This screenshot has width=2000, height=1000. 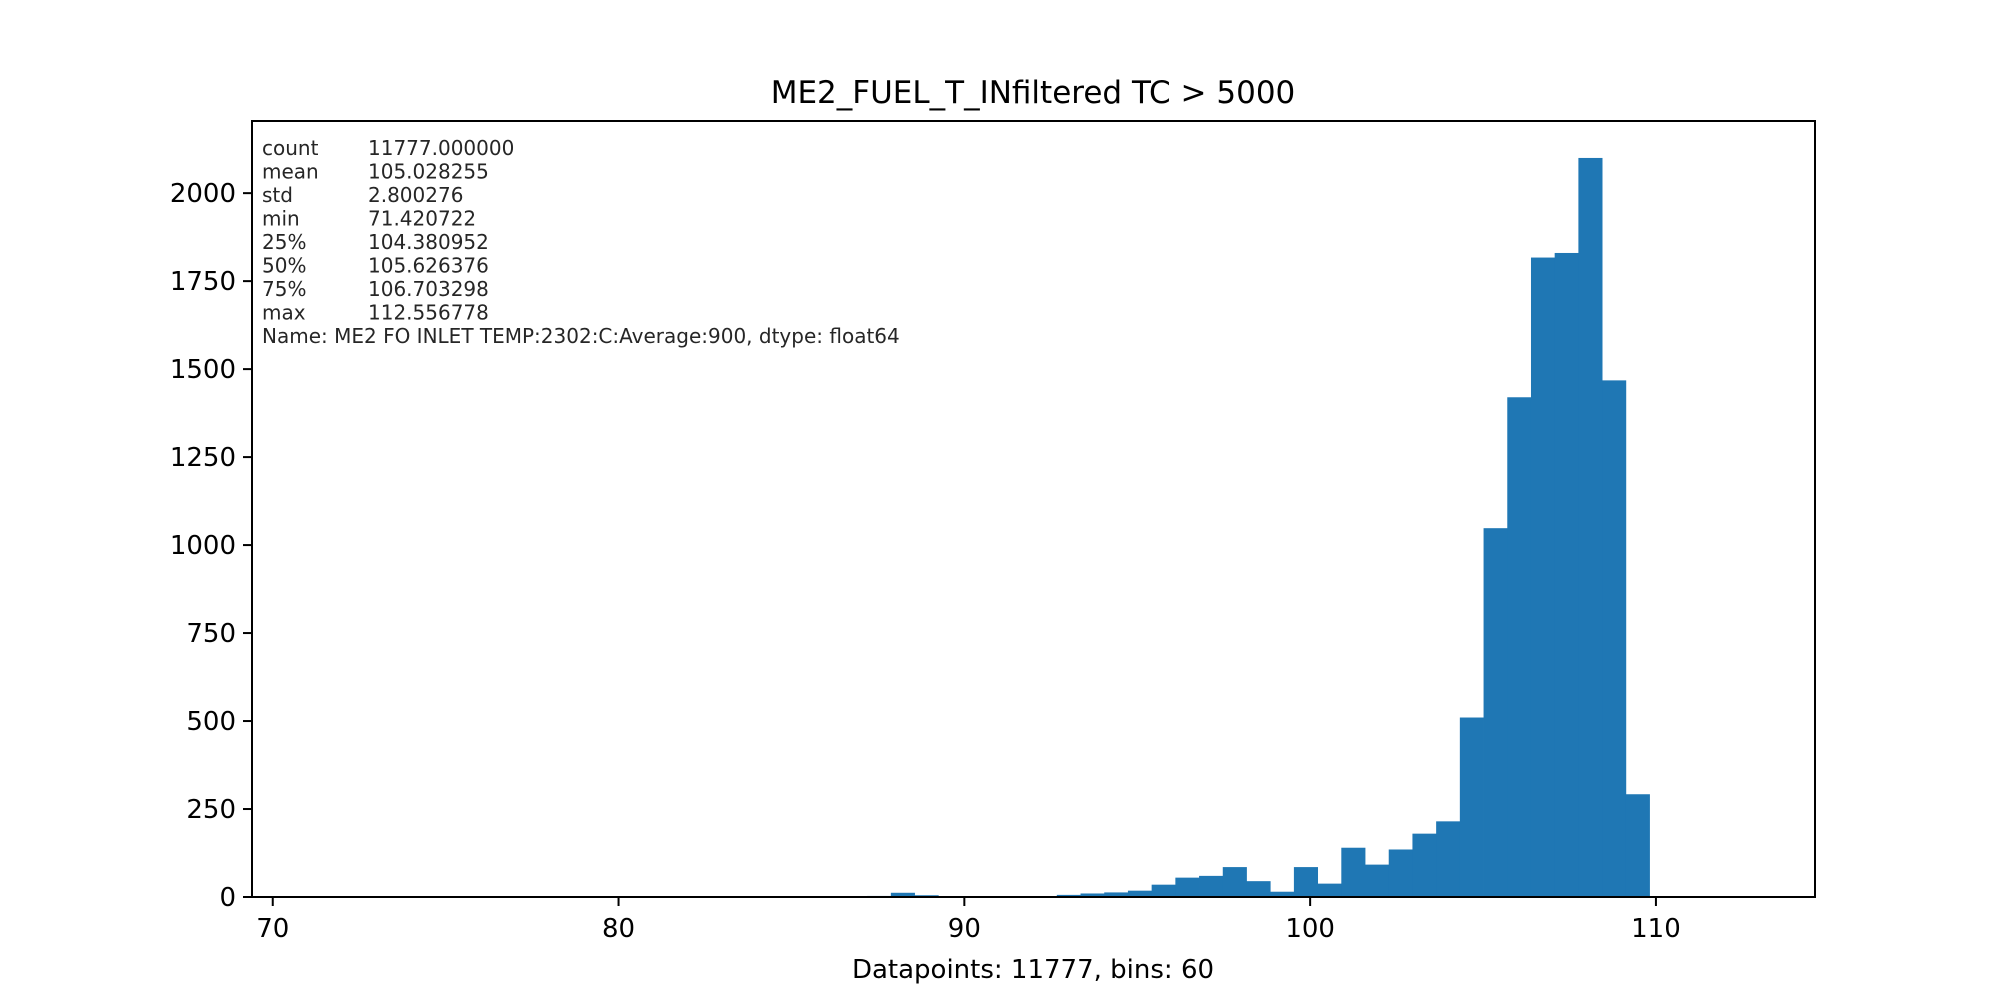 I want to click on x-axis: 70 80 90 100 110, so click(x=968, y=920).